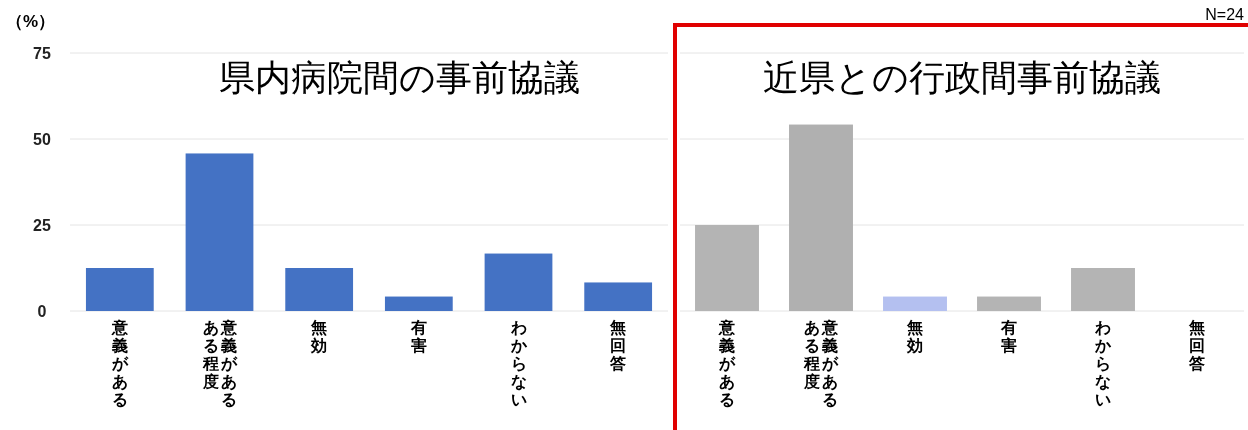  What do you see at coordinates (42, 53) in the screenshot?
I see `y-tick-label: 75` at bounding box center [42, 53].